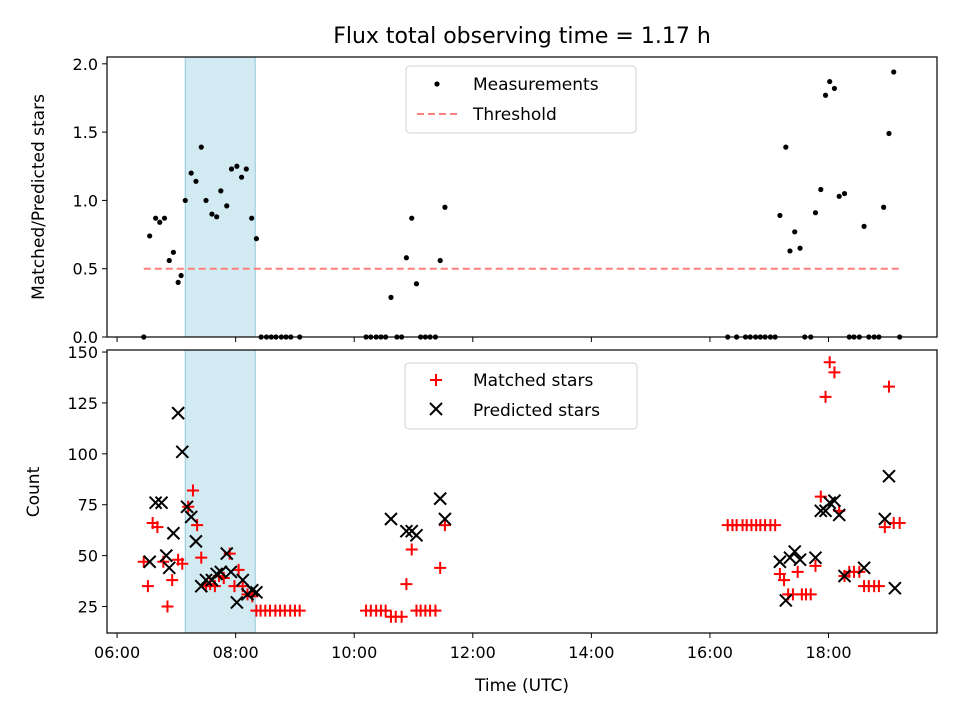  Describe the element at coordinates (521, 686) in the screenshot. I see `x-axis-label: Time (UTC)` at that location.